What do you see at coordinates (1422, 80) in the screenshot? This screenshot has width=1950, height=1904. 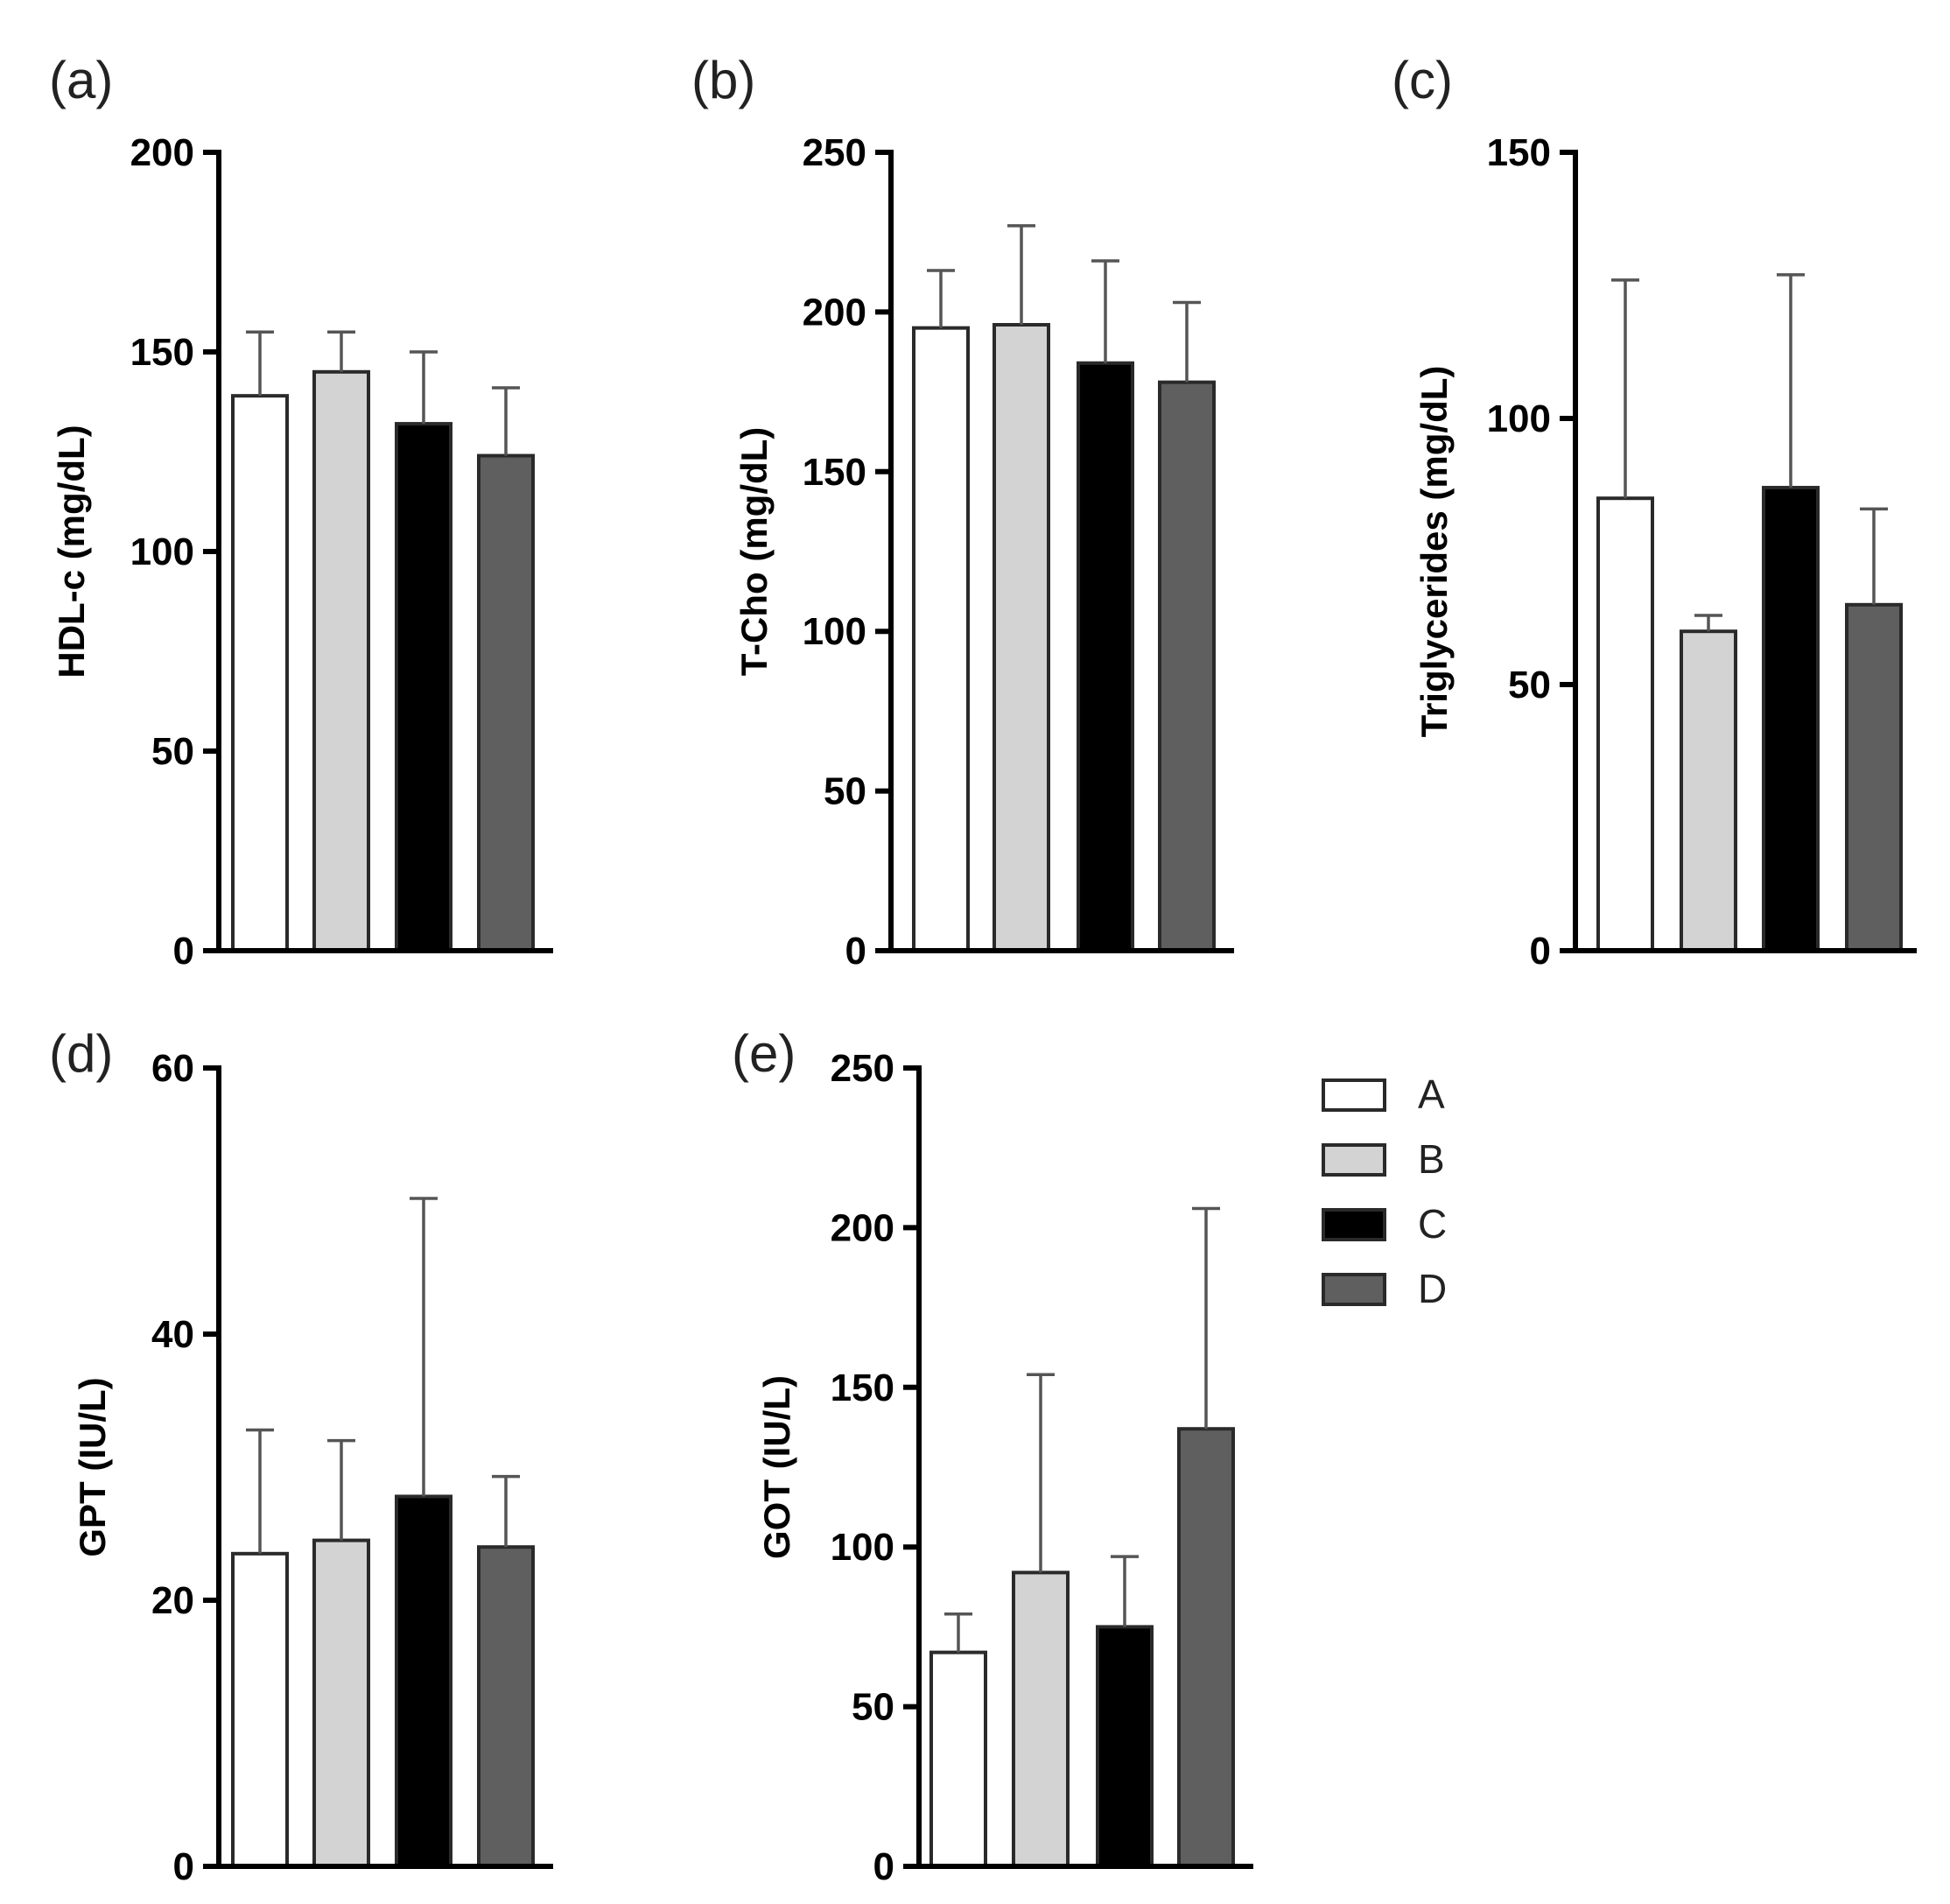 I see `panel-letter: (c)` at bounding box center [1422, 80].